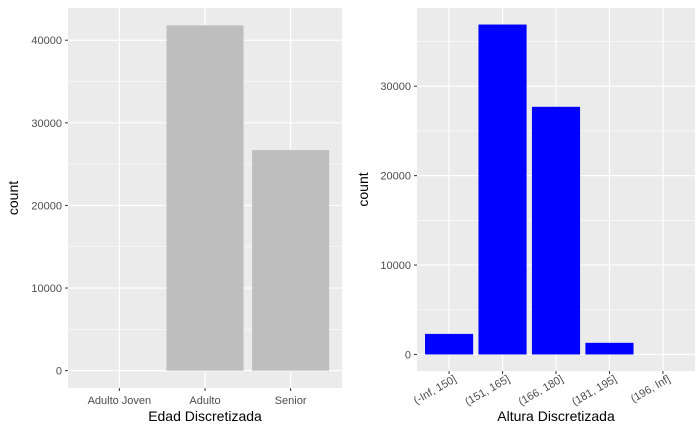 The width and height of the screenshot is (700, 432). Describe the element at coordinates (395, 177) in the screenshot. I see `altura-y-tick-label: 20000` at that location.